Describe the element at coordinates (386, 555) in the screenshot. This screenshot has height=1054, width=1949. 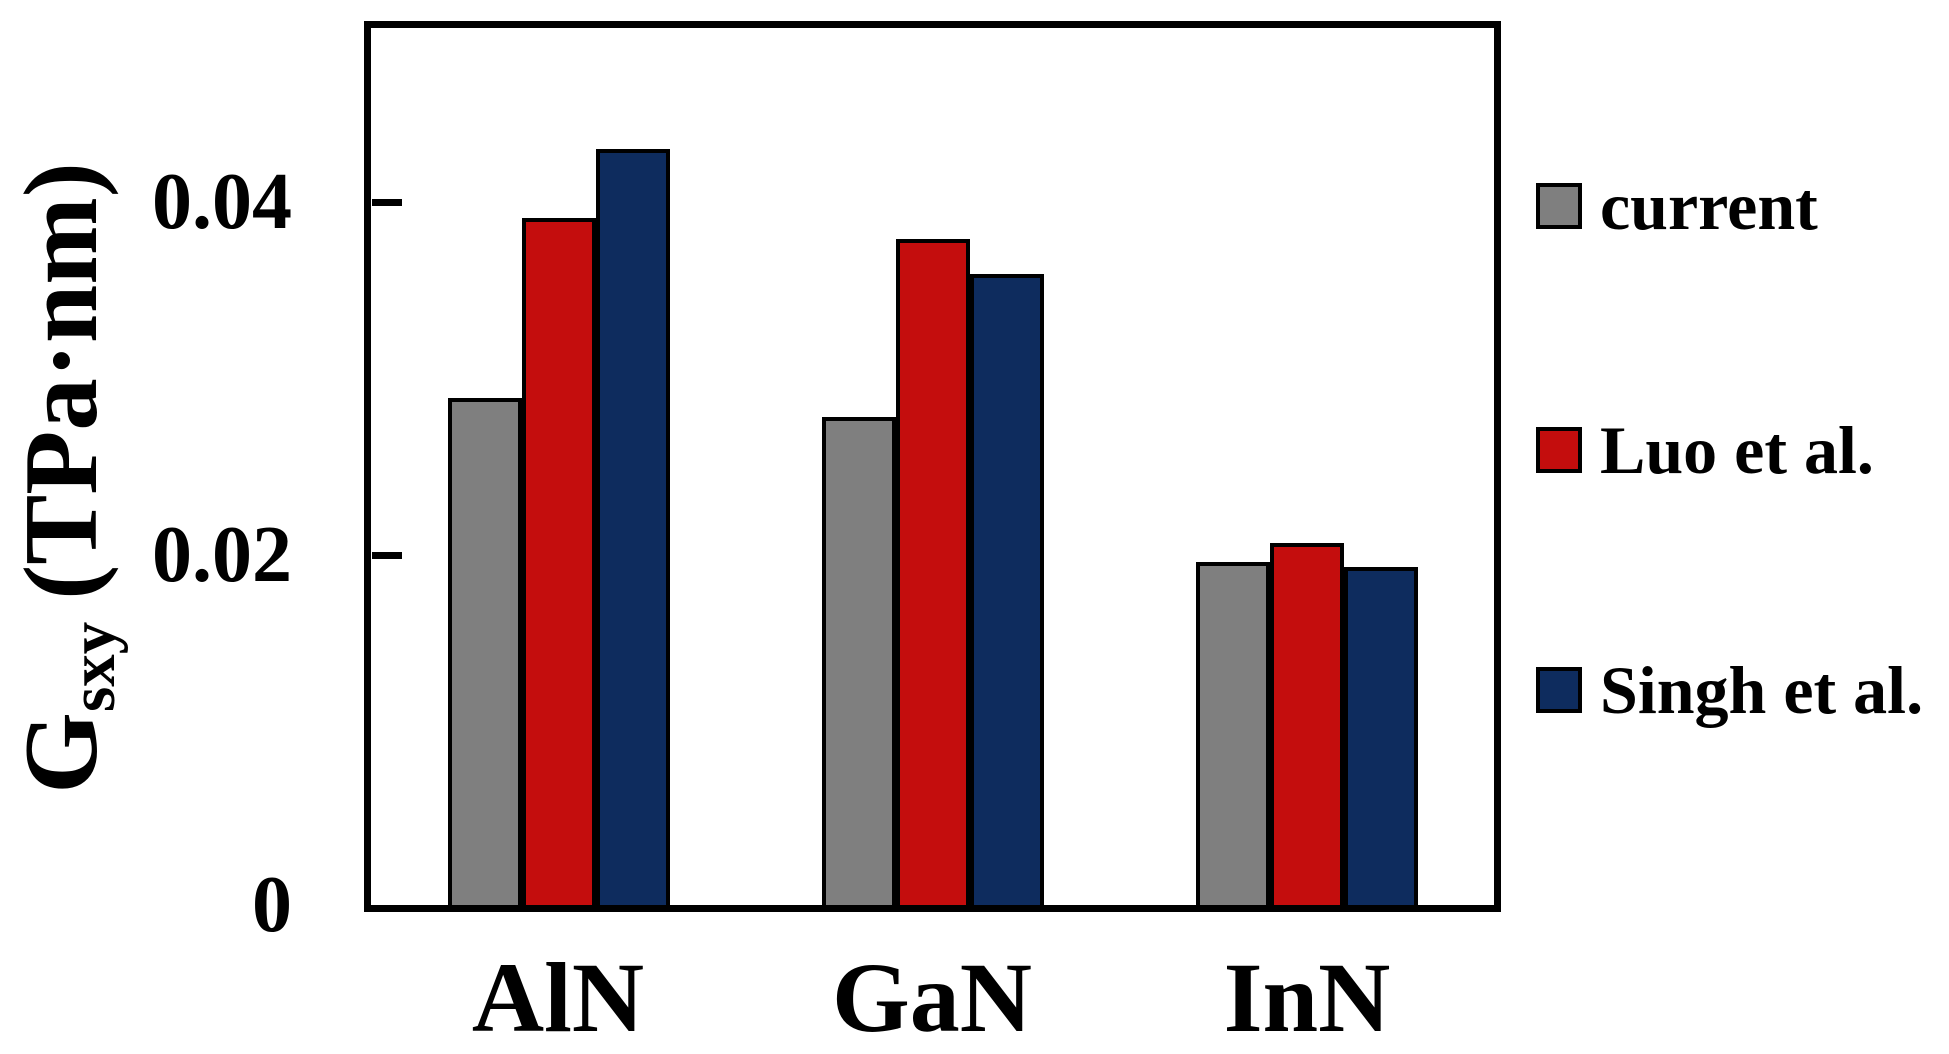
I see `y-axis-tick-0.02` at that location.